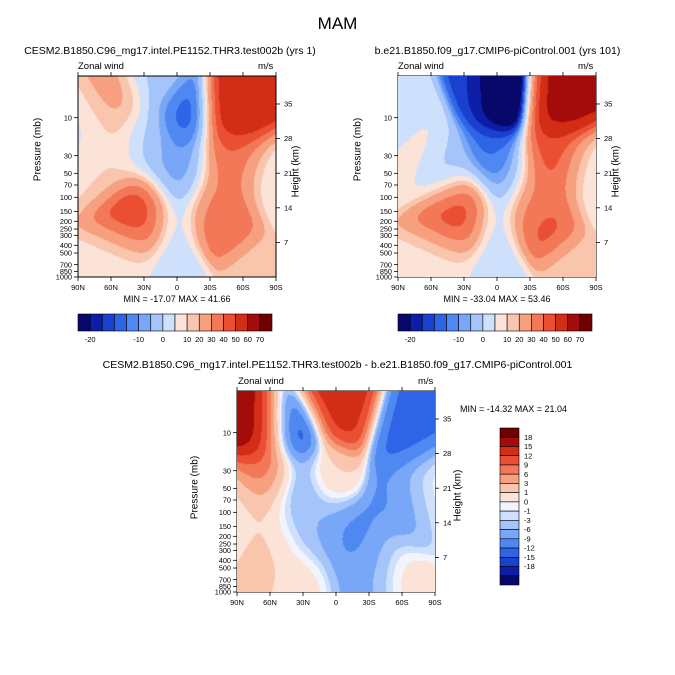 The height and width of the screenshot is (675, 675). Describe the element at coordinates (527, 520) in the screenshot. I see `panel3-colorbar-label: -3` at that location.